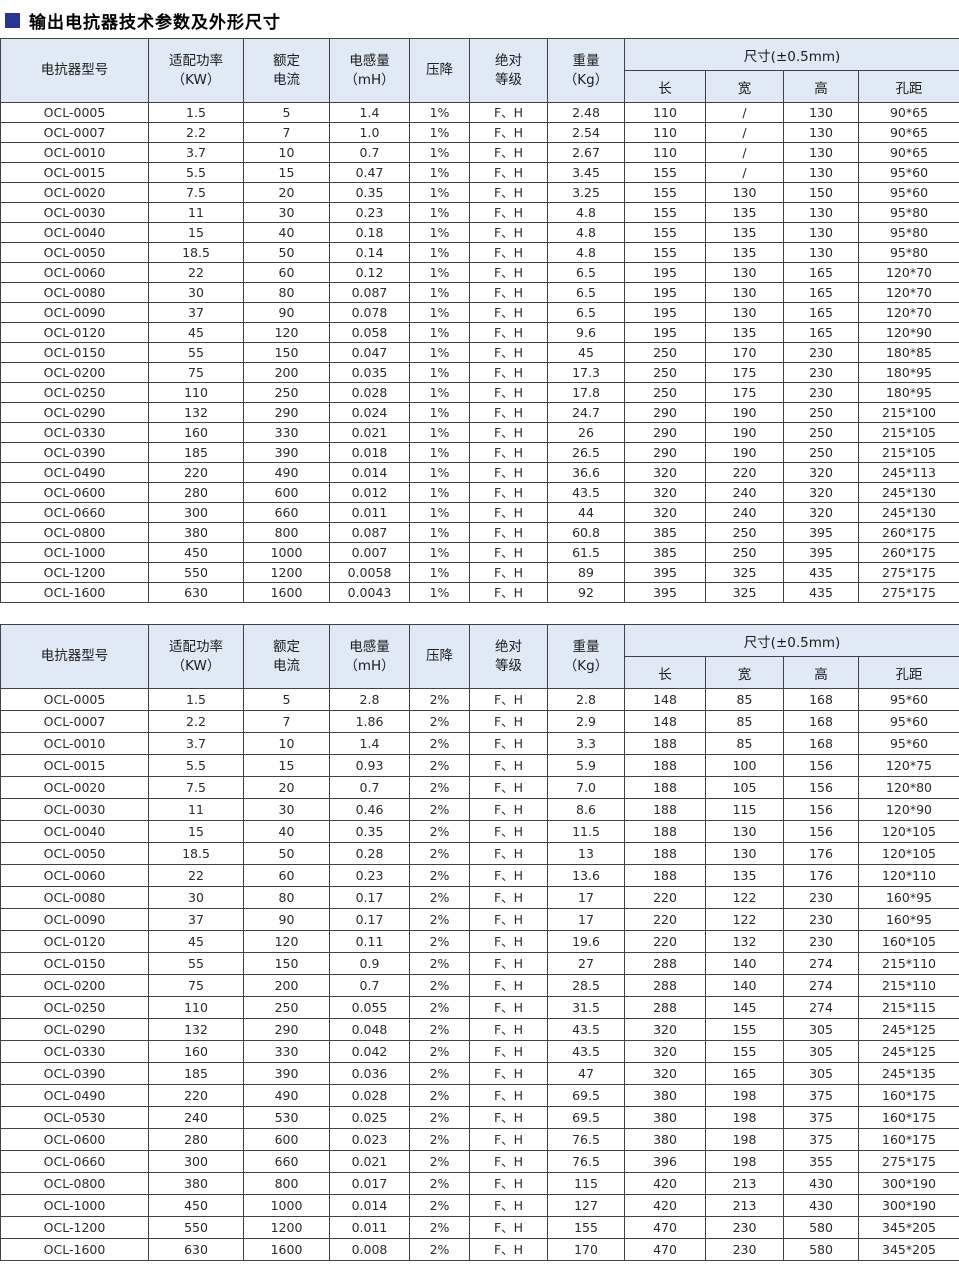  Describe the element at coordinates (908, 1161) in the screenshot. I see `hole-distance-cell: 275*175` at that location.